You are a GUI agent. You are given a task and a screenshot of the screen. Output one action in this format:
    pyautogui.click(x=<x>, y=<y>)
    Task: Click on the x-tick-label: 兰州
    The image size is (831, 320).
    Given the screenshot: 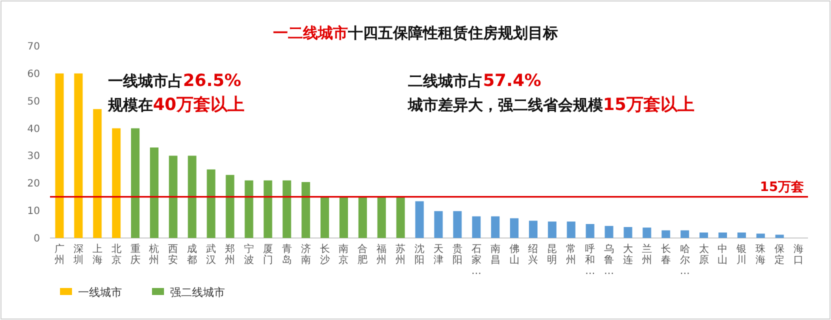 What is the action you would take?
    pyautogui.click(x=647, y=254)
    